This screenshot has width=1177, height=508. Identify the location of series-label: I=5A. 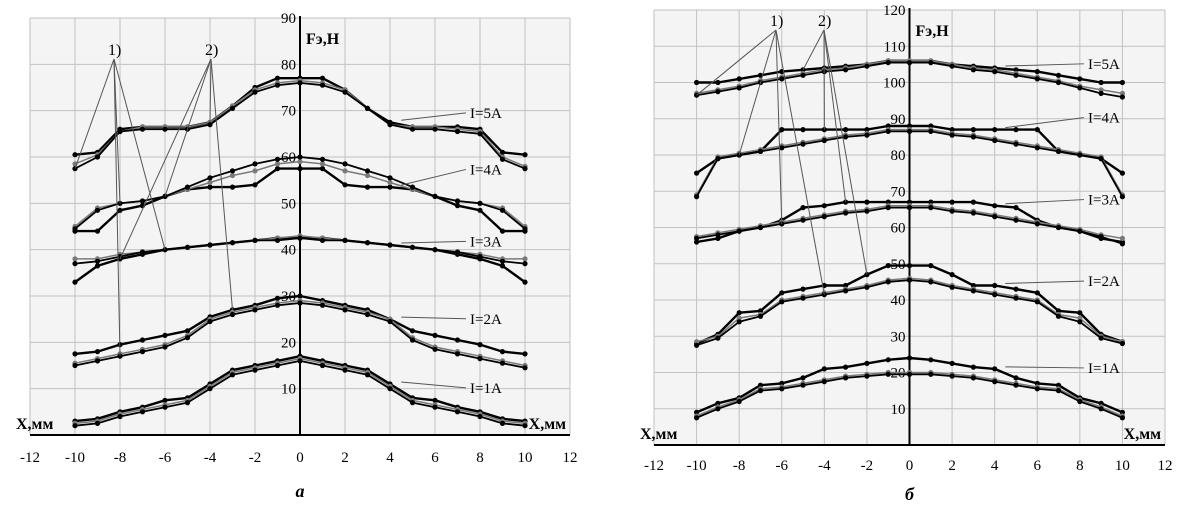
(1104, 65).